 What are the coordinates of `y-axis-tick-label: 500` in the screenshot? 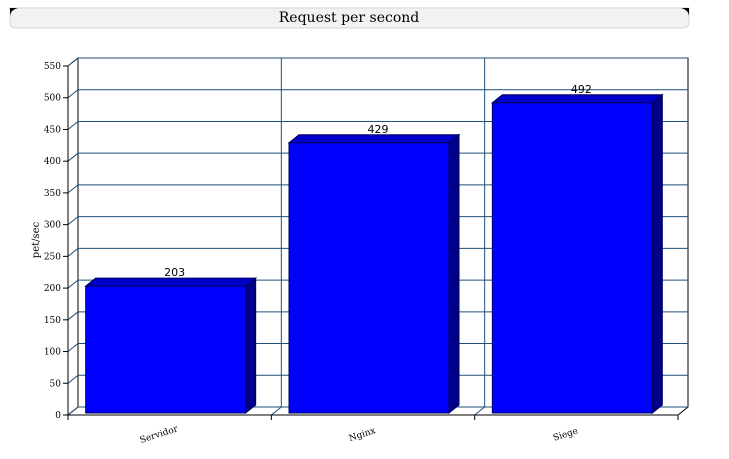 It's located at (52, 99).